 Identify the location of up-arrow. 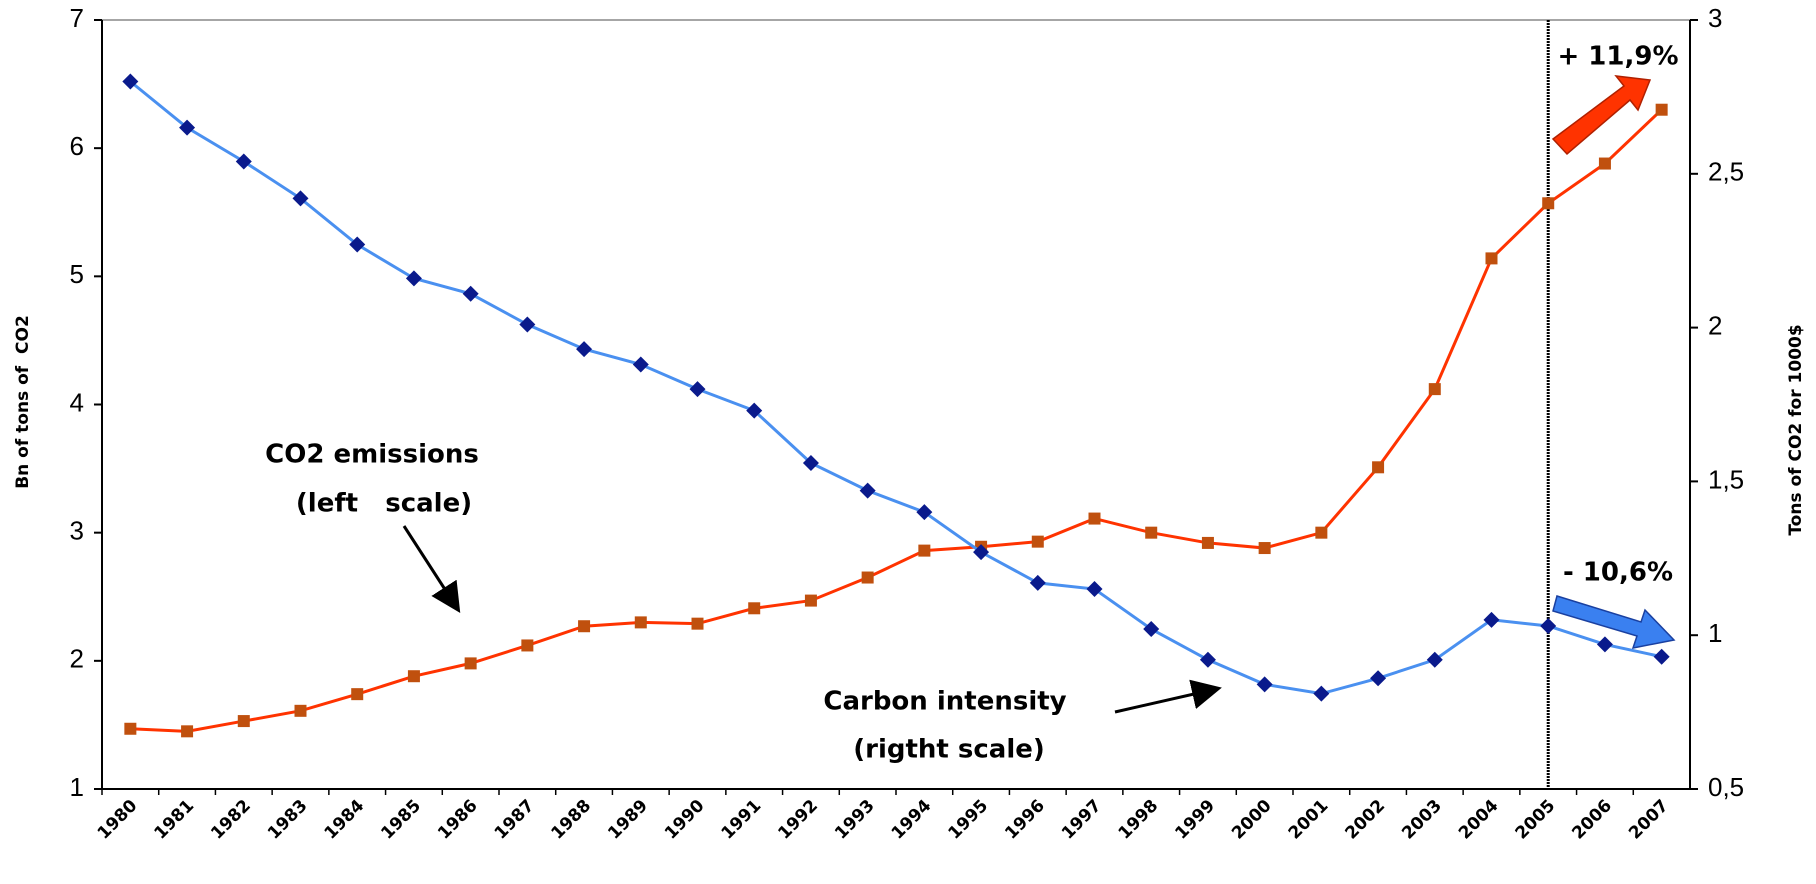
(1601, 115).